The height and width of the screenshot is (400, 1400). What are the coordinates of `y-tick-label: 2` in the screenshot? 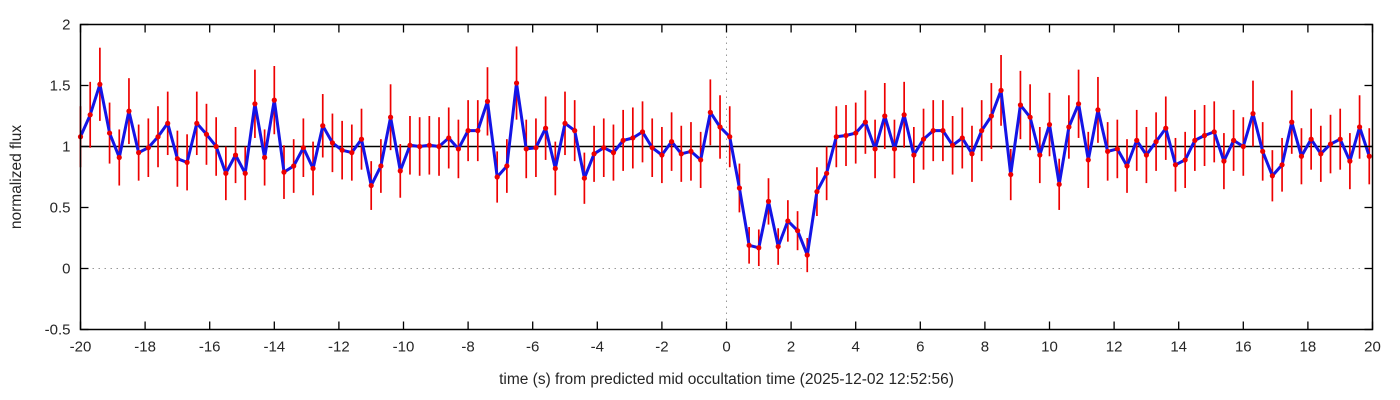 It's located at (66, 25).